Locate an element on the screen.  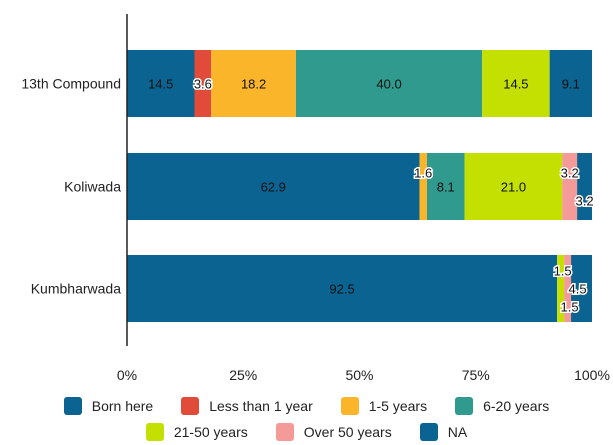
legend-label: 6-20 years is located at coordinates (516, 406).